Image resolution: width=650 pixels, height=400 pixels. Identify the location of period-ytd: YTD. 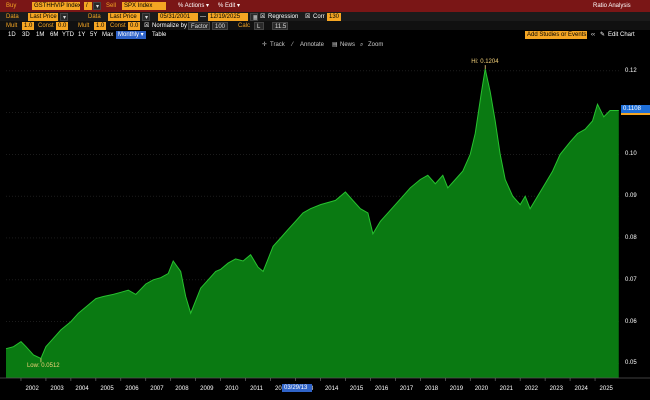
(68, 35).